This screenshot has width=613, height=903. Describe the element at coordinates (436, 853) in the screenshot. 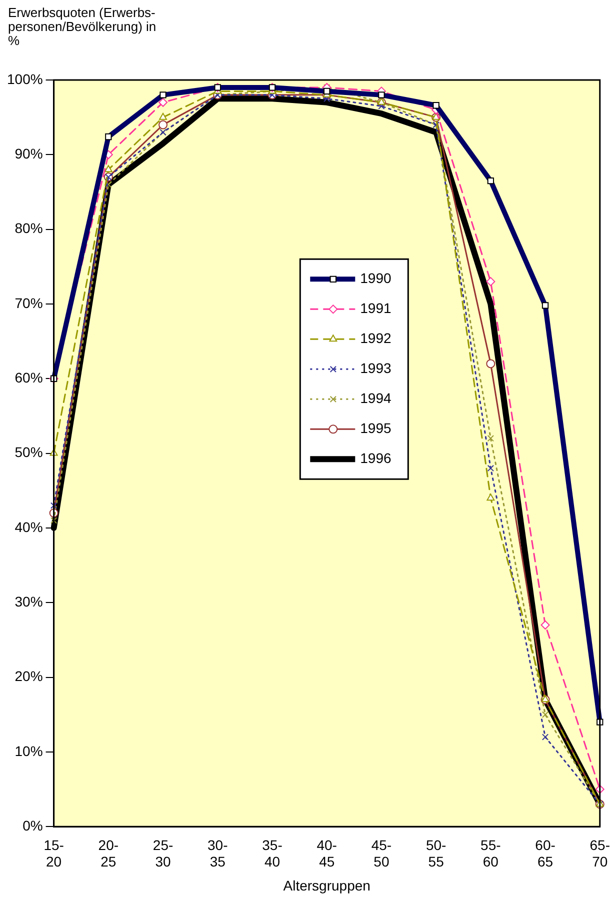

I see `x-tick-label: 50-55` at that location.